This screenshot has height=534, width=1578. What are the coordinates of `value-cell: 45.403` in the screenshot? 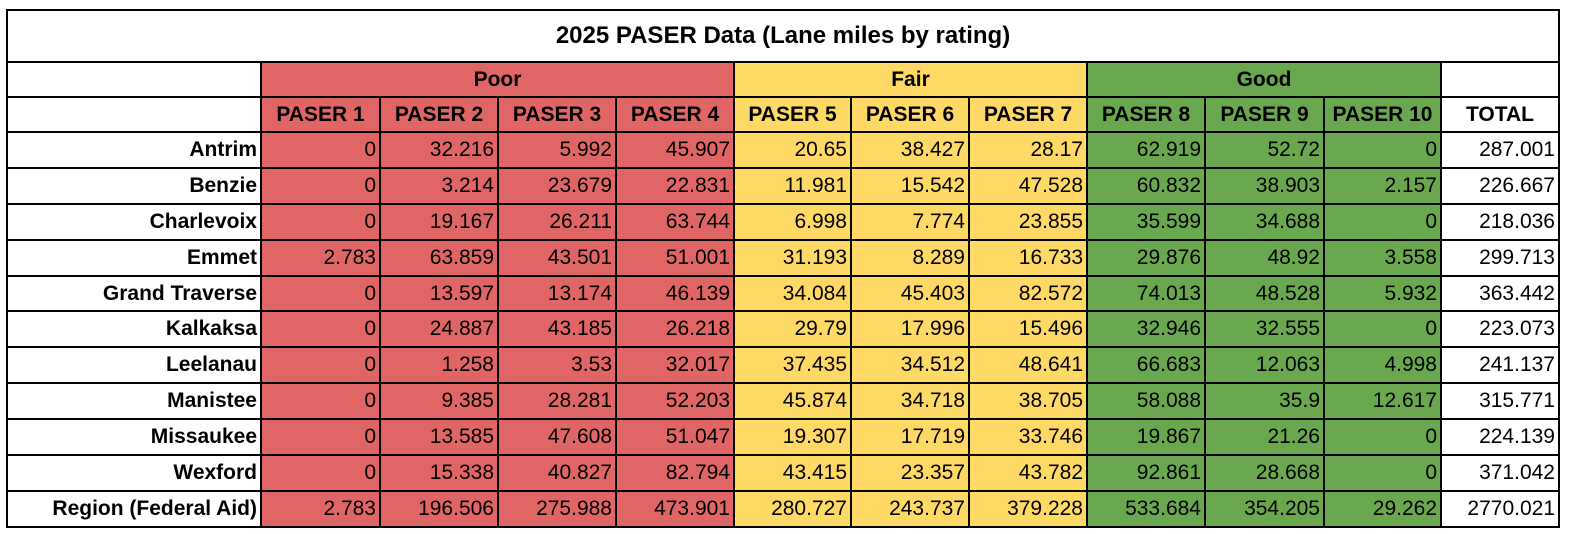 It's located at (910, 293).